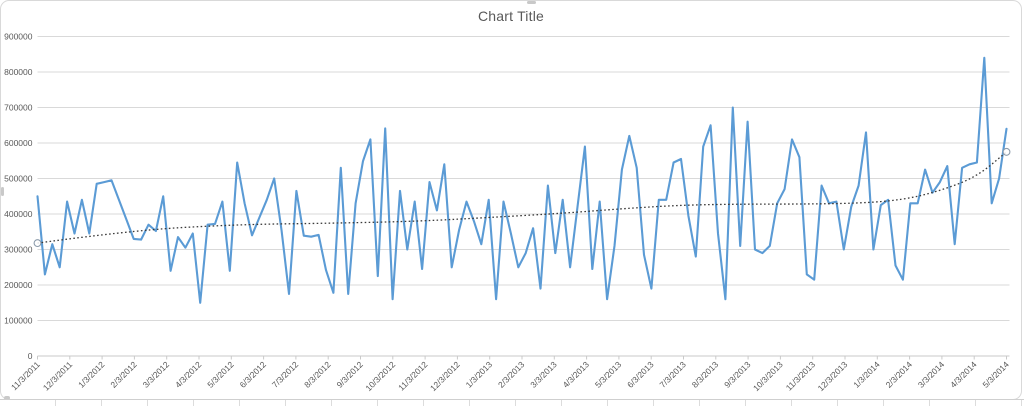 The width and height of the screenshot is (1024, 406). What do you see at coordinates (18, 72) in the screenshot?
I see `y-axis-label: 800000` at bounding box center [18, 72].